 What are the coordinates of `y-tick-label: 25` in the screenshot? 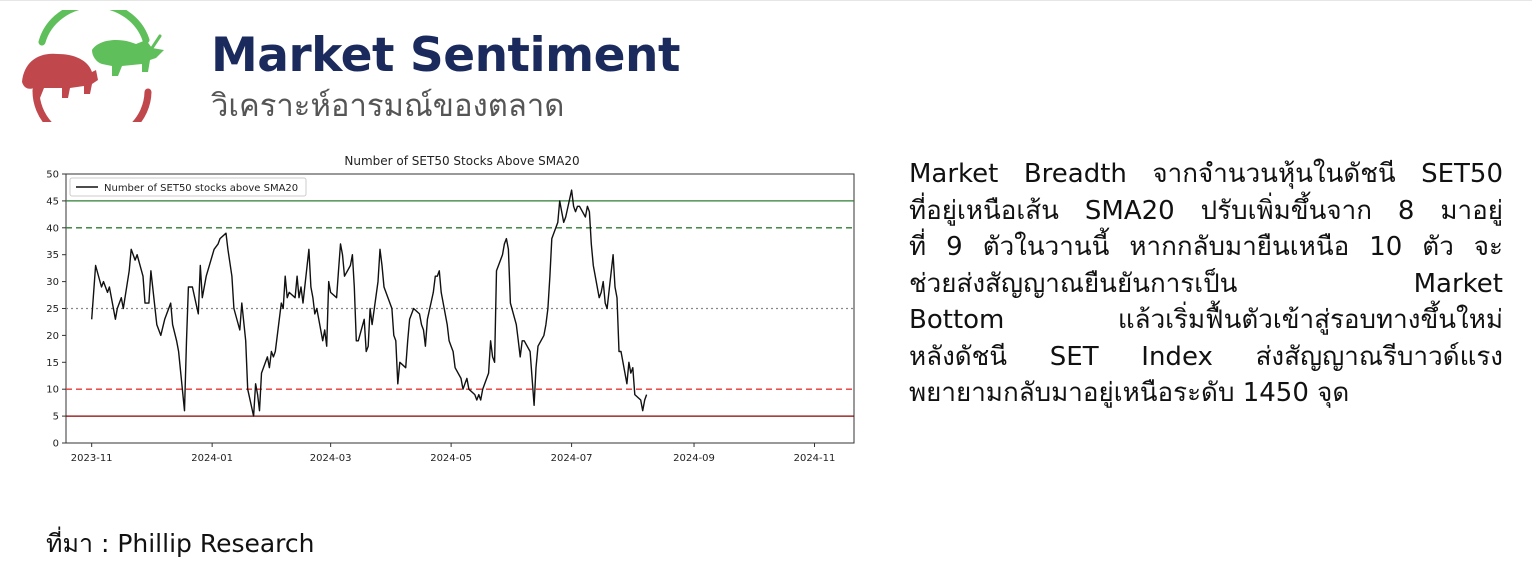 It's located at (52, 309).